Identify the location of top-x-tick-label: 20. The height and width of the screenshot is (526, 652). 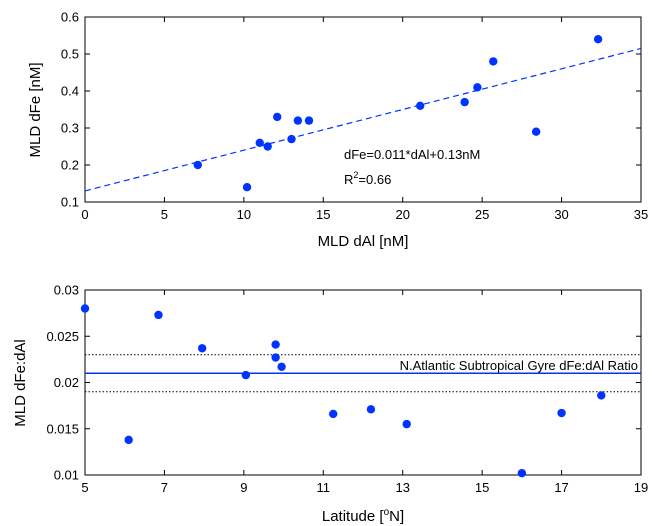
(402, 214).